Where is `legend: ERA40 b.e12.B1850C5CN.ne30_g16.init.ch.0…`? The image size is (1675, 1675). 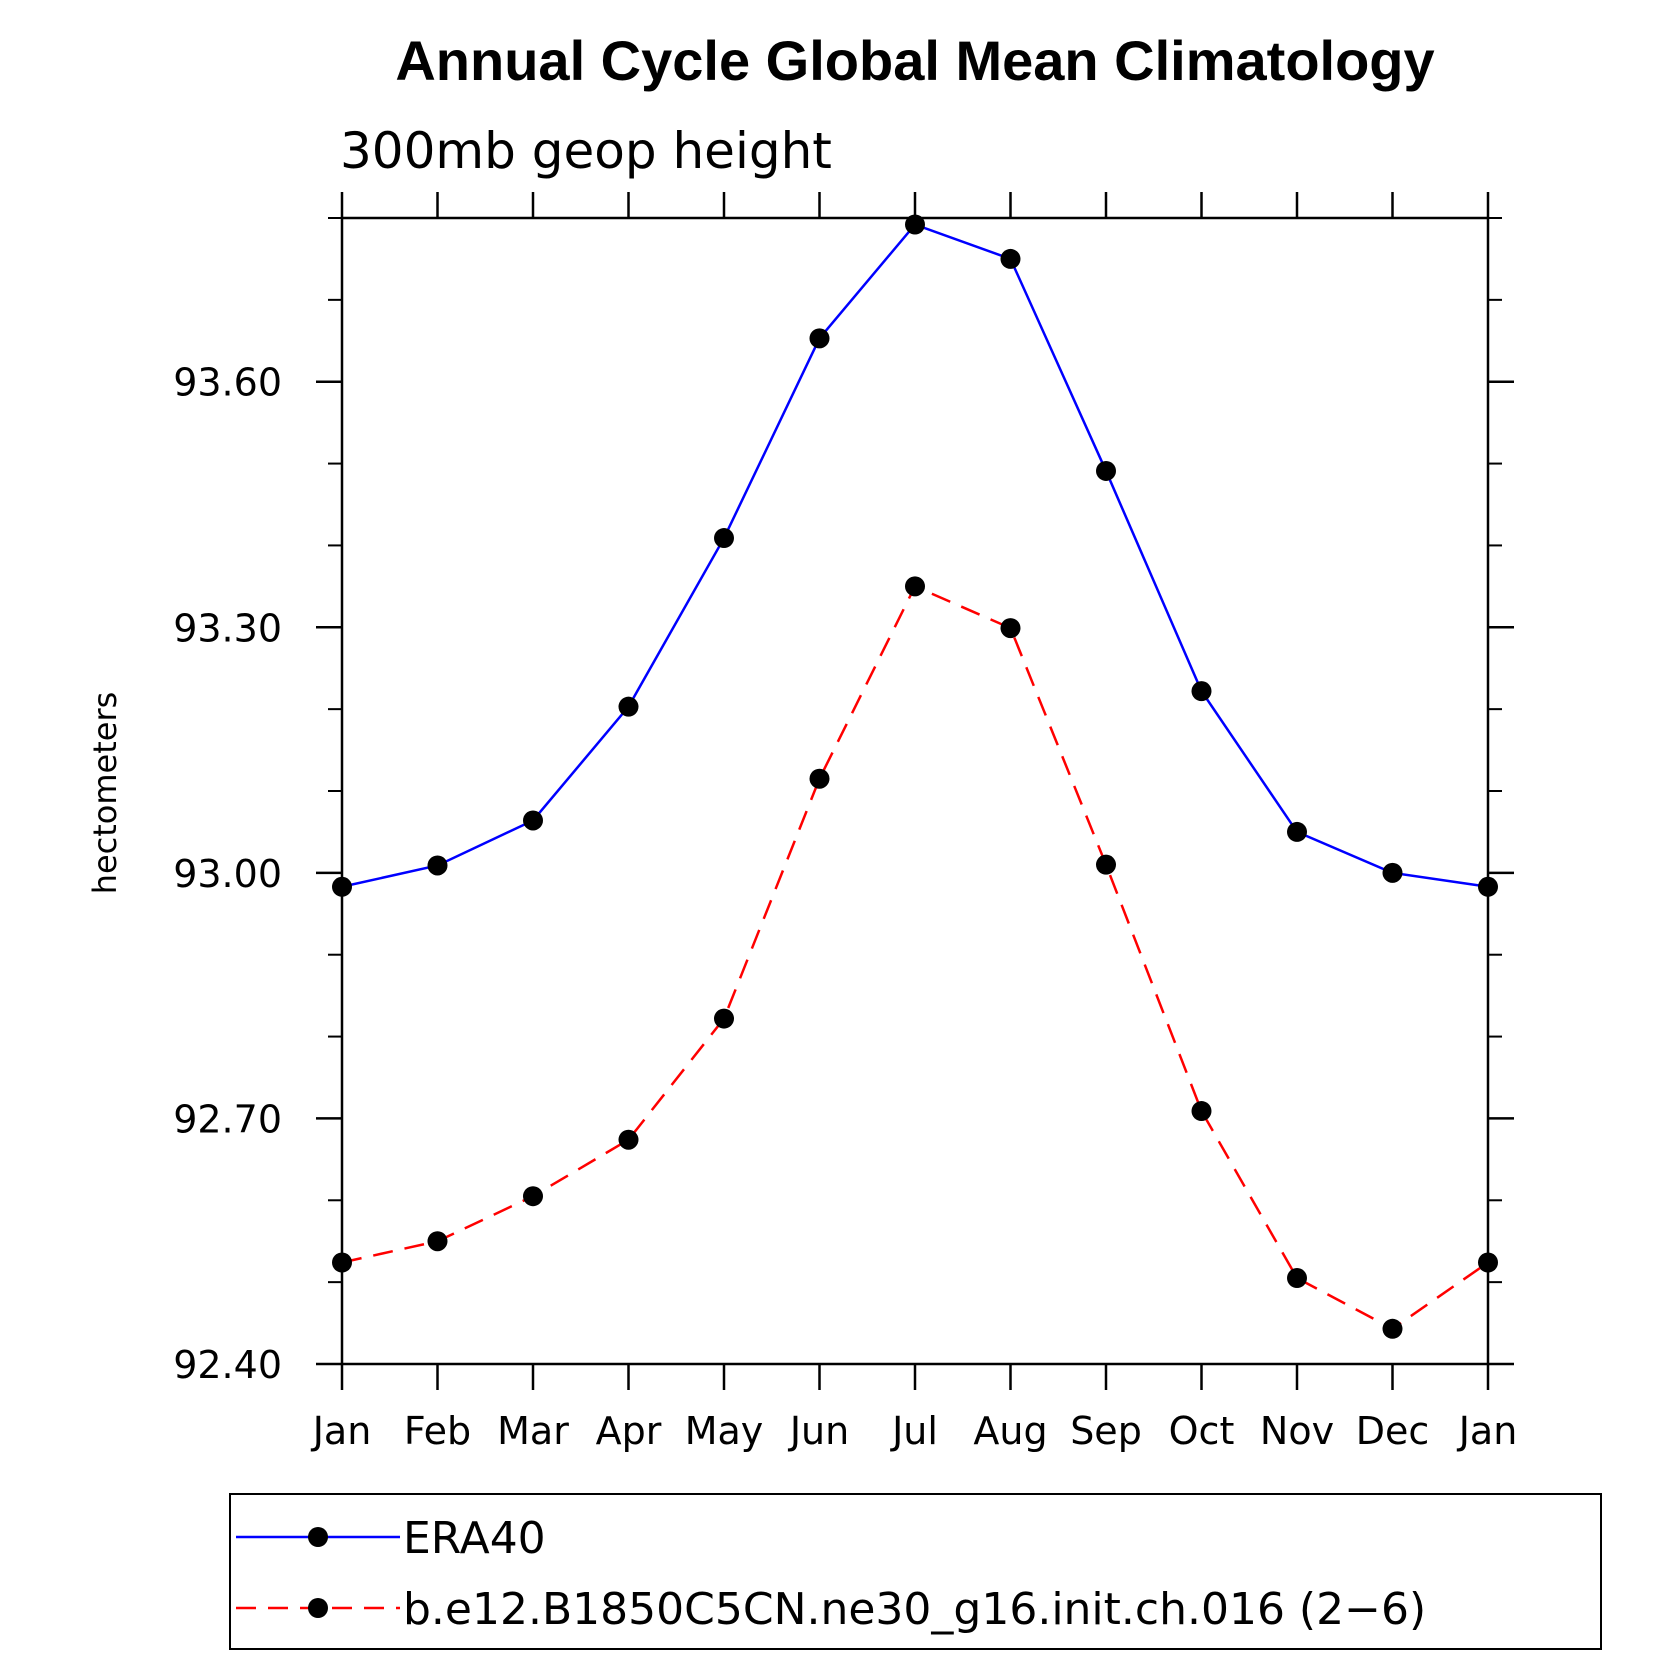
legend: ERA40 b.e12.B1850C5CN.ne30_g16.init.ch.0… is located at coordinates (915, 1571).